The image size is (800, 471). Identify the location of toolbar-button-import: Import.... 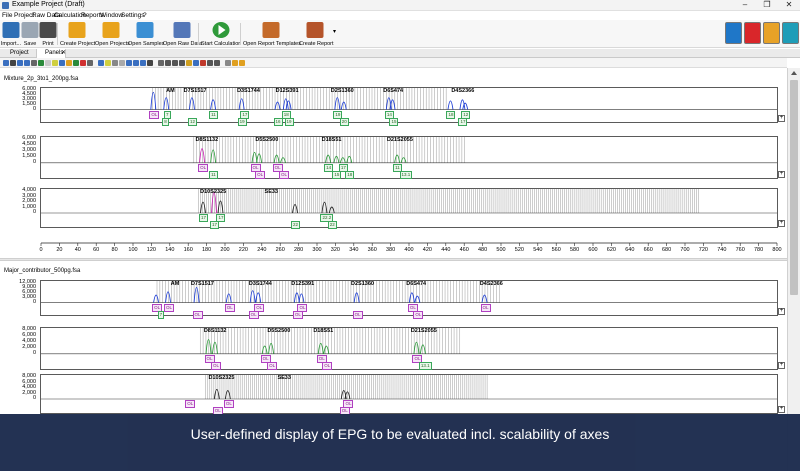
(11, 34).